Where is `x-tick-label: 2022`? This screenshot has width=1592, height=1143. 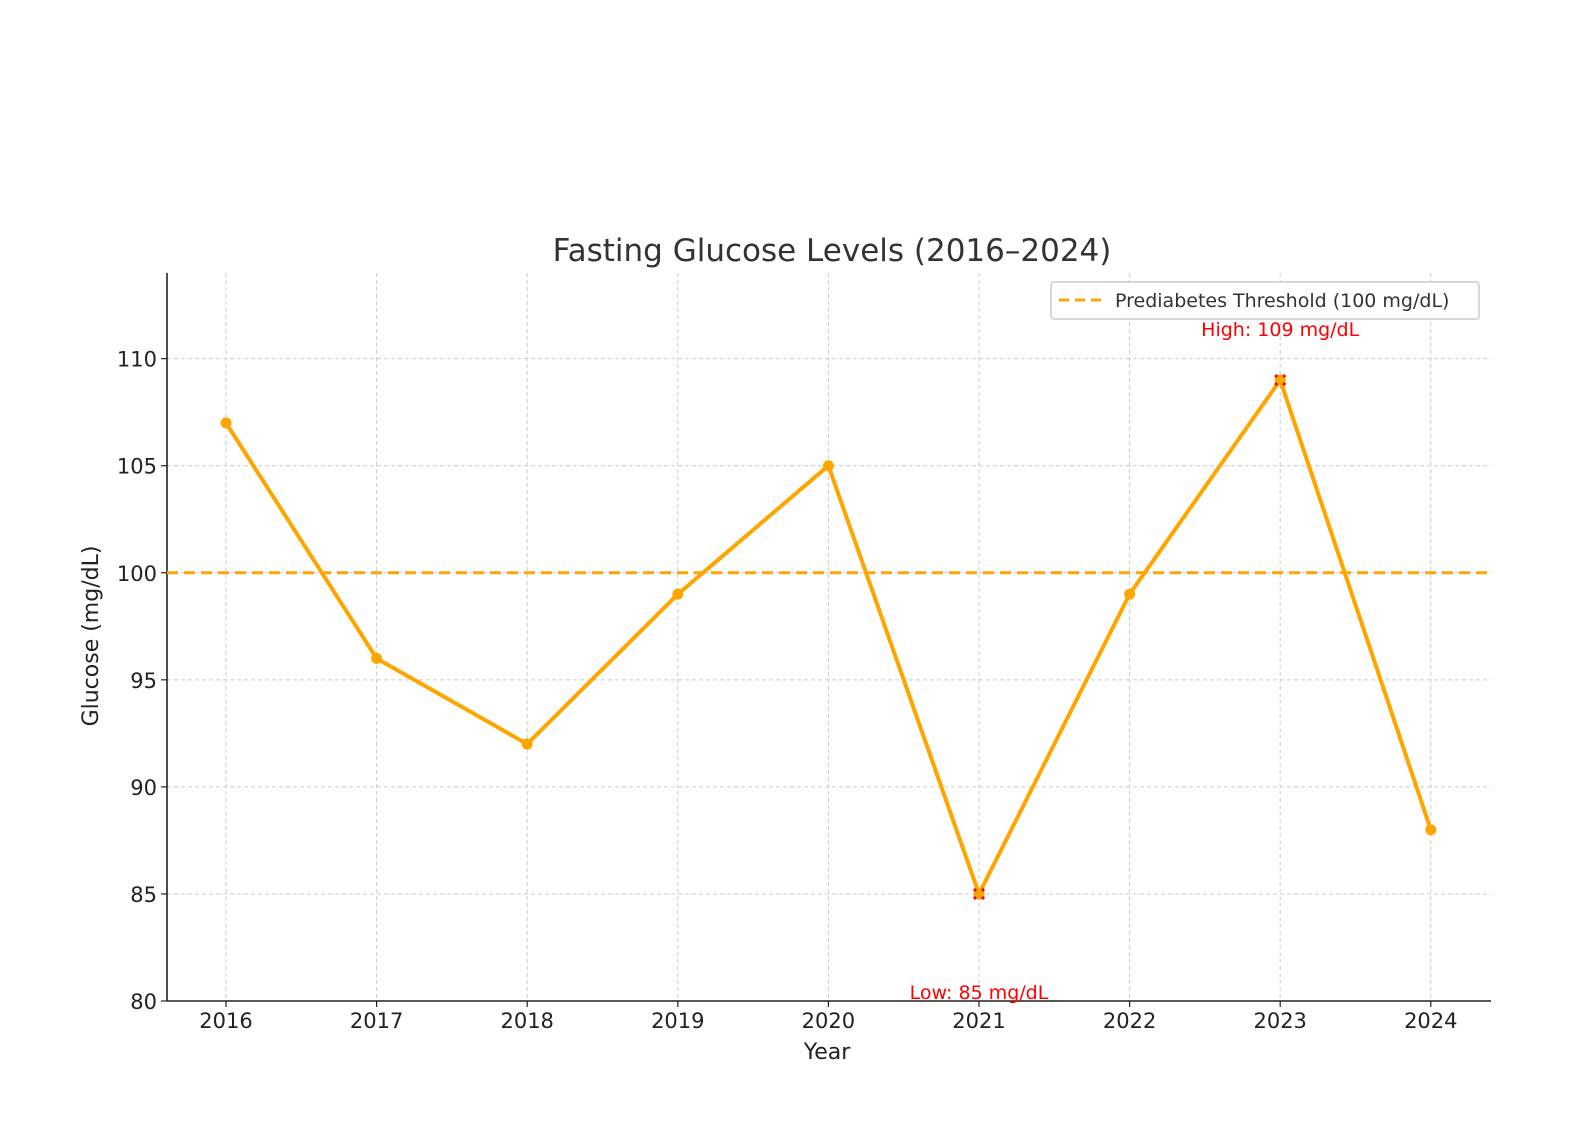
x-tick-label: 2022 is located at coordinates (1129, 1021).